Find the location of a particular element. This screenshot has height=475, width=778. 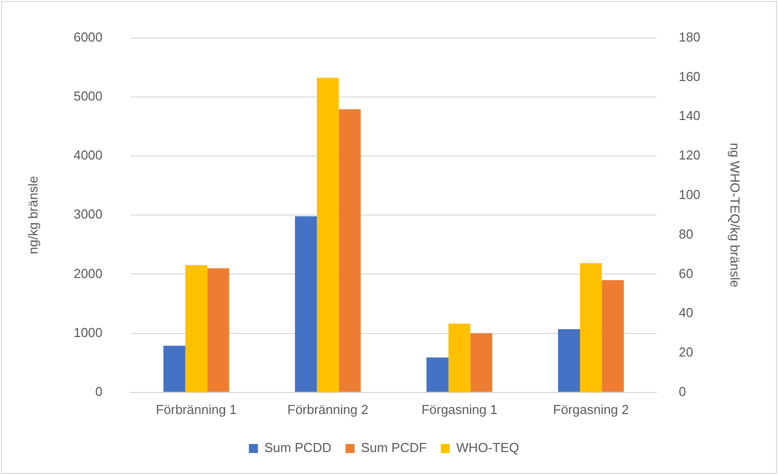

x-tick-label: Förbränning 2 is located at coordinates (327, 409).